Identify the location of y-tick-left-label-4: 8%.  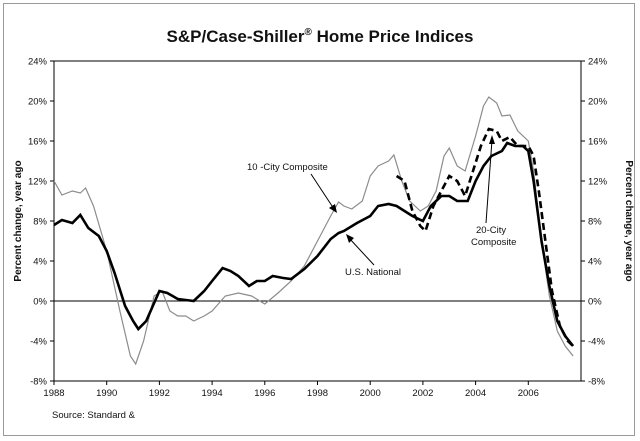
(40, 222).